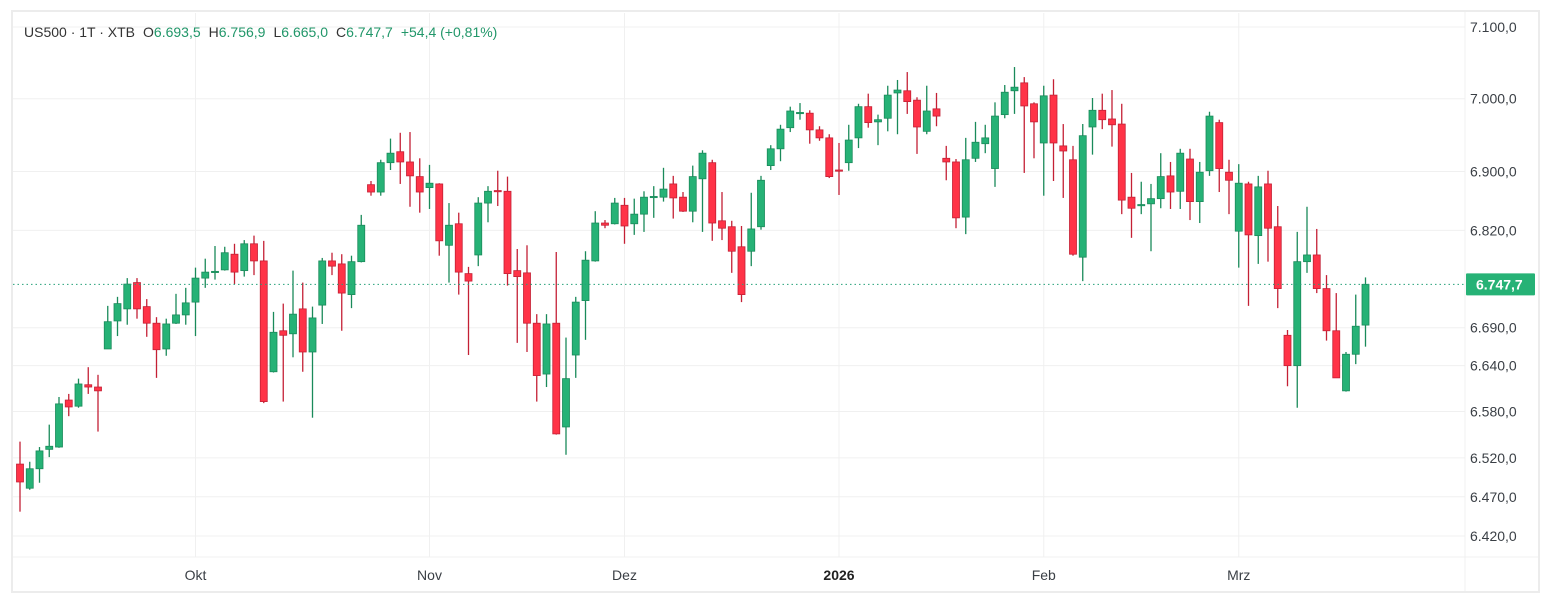  Describe the element at coordinates (341, 32) in the screenshot. I see `close-label: C` at that location.